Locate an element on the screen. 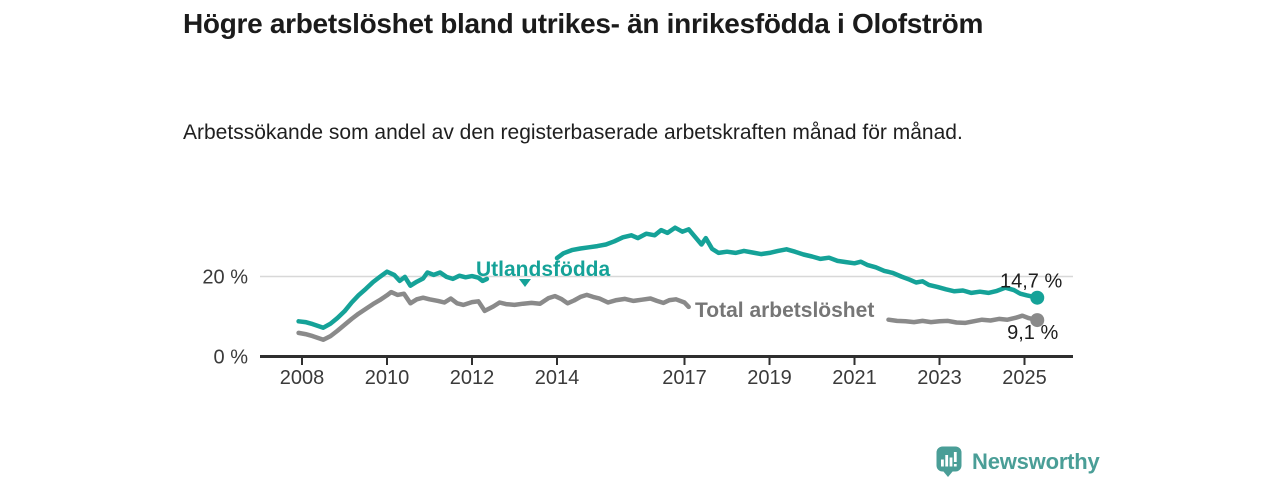 Image resolution: width=1280 pixels, height=480 pixels. x-tick-label-2021: 2021 is located at coordinates (854, 378).